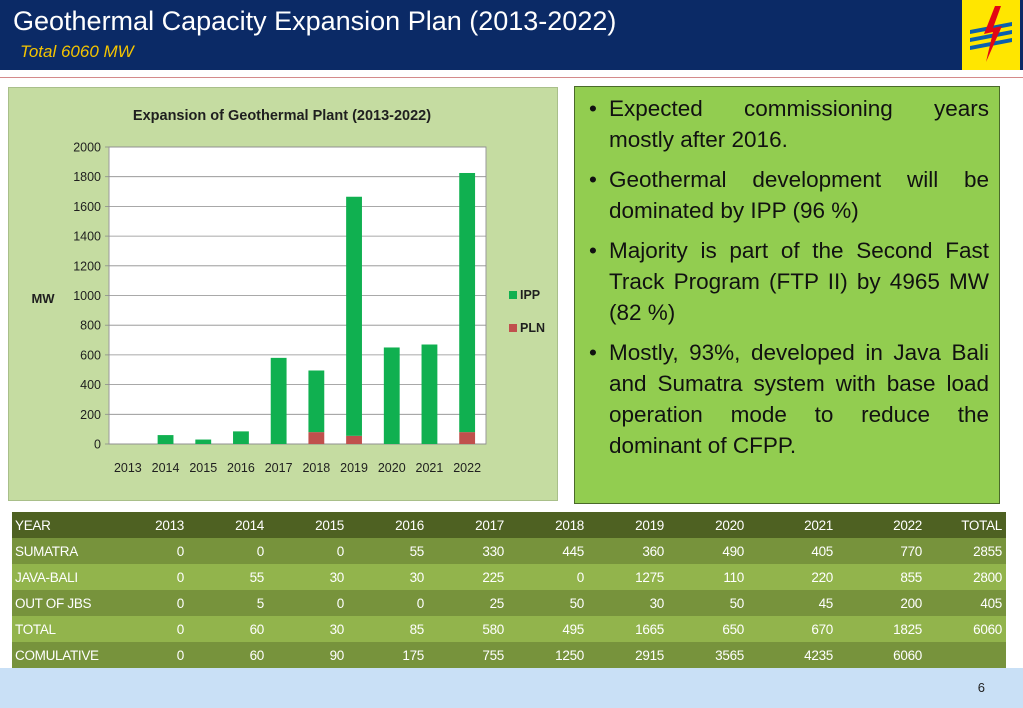  Describe the element at coordinates (966, 525) in the screenshot. I see `table-header-cell: TOTAL` at that location.